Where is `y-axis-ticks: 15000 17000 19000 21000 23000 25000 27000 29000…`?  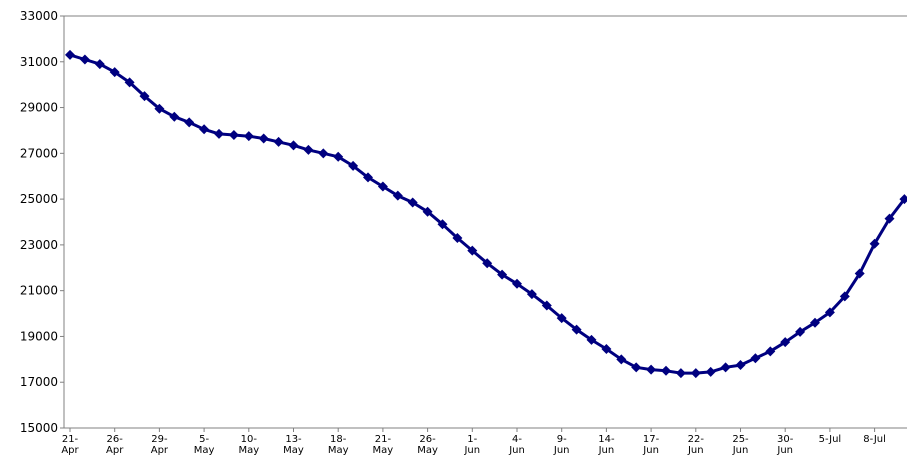
y-axis-ticks: 15000 17000 19000 21000 23000 25000 27000 29000… is located at coordinates (42, 222).